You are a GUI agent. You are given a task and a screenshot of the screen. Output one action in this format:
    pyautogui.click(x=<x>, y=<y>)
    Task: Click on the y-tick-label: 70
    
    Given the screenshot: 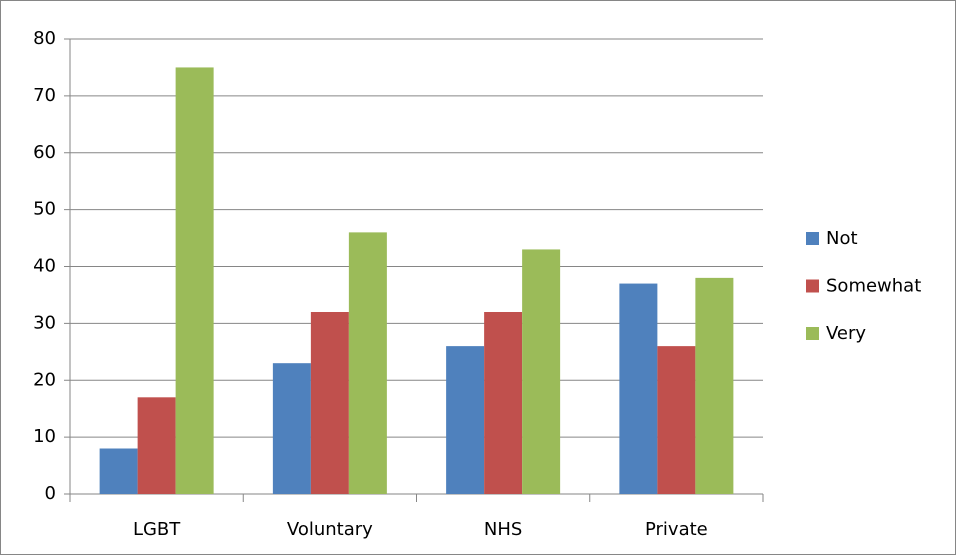 What is the action you would take?
    pyautogui.click(x=44, y=95)
    